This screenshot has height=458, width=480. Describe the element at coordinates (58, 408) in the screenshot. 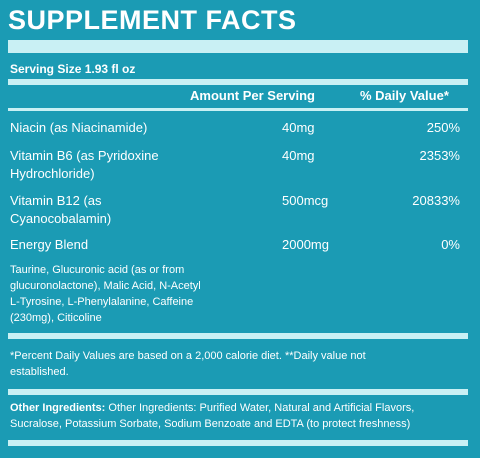

I see `other-ingredients-label: Other Ingredients:` at that location.